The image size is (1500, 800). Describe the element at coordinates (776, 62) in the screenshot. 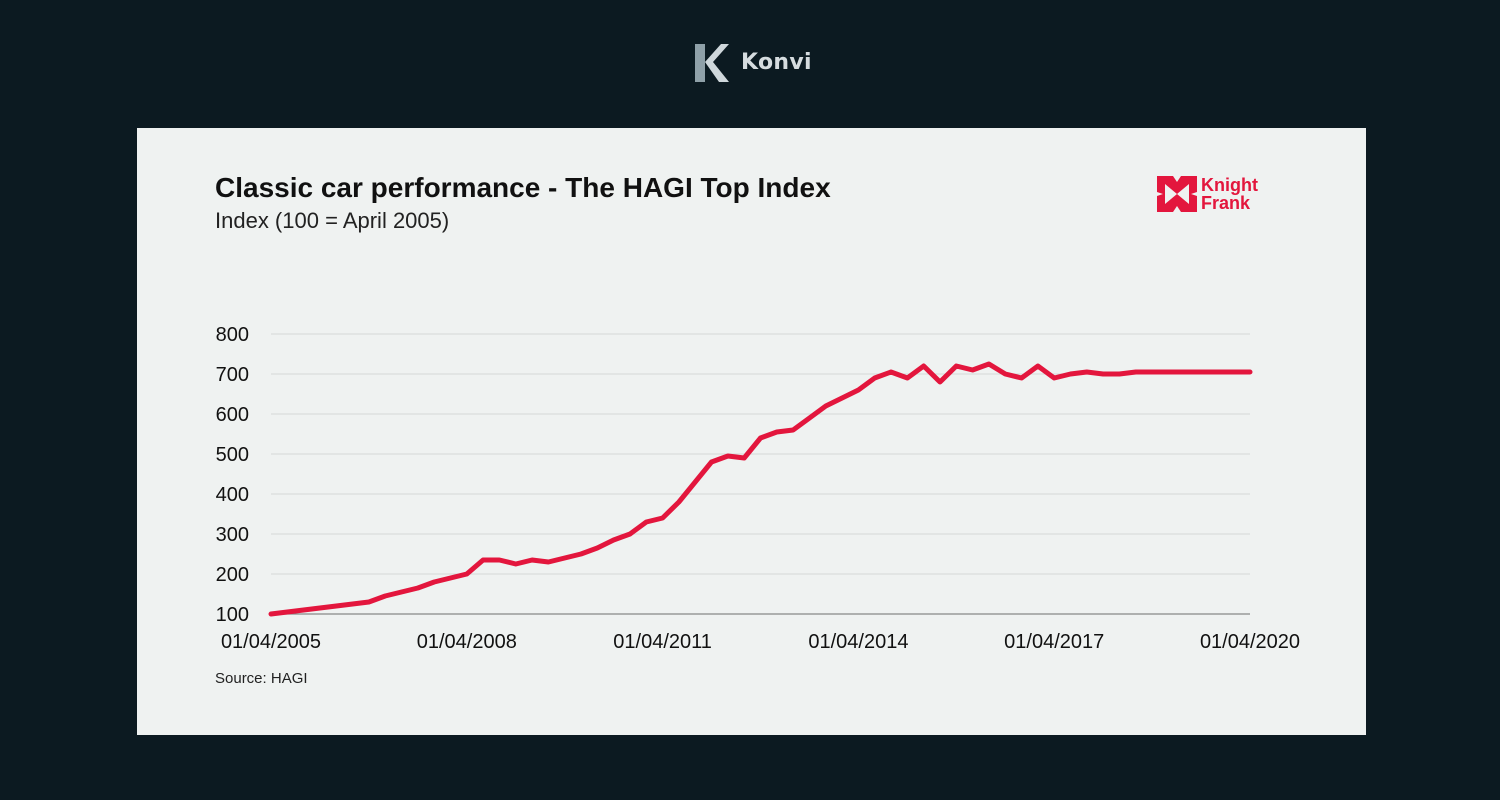

I see `konvi-brand-name: Konvi` at that location.